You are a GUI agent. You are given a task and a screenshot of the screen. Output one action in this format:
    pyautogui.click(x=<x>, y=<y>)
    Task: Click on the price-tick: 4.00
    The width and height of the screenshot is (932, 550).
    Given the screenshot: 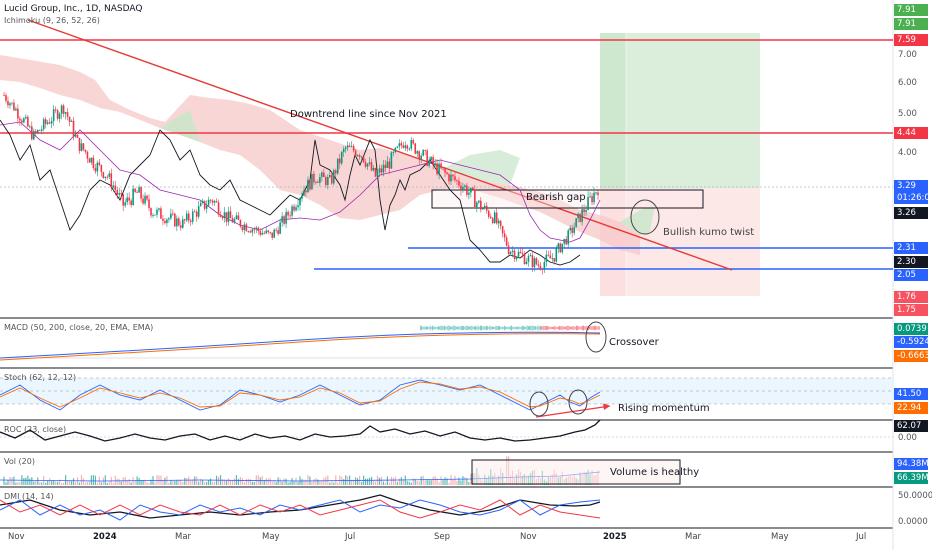 What is the action you would take?
    pyautogui.click(x=907, y=153)
    